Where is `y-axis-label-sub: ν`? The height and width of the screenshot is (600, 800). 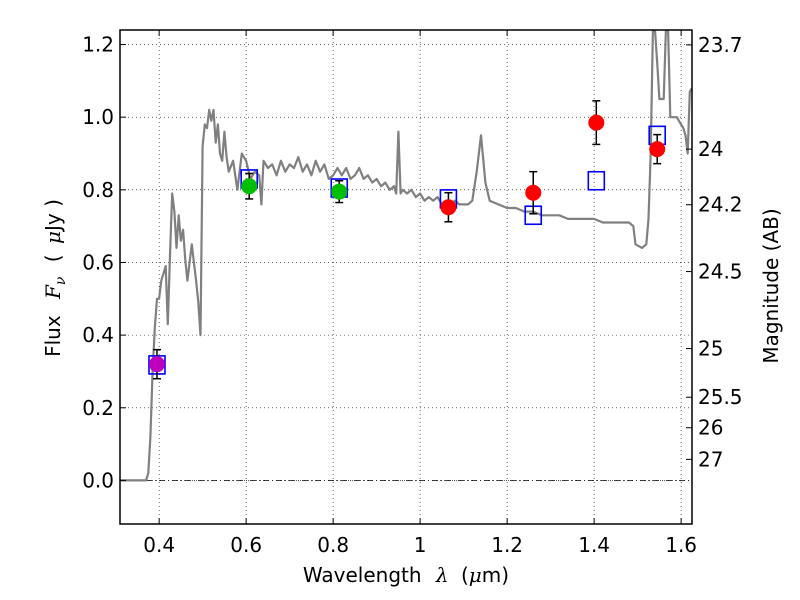
y-axis-label-sub: ν is located at coordinates (61, 280).